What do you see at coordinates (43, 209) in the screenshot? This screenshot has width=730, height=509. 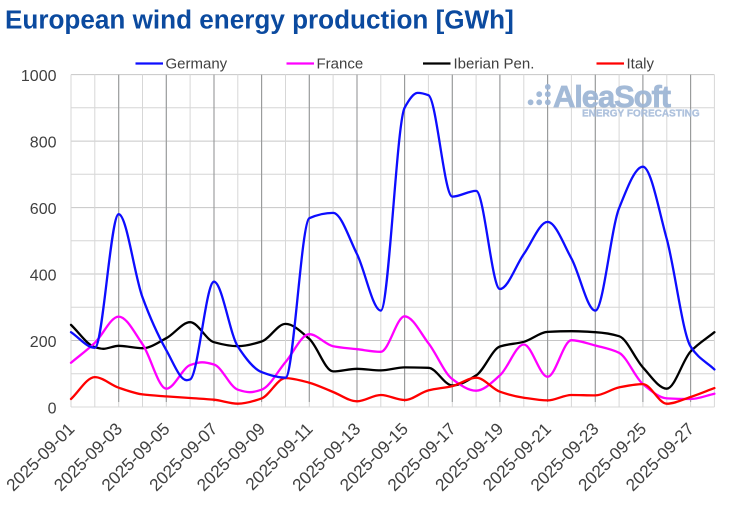 I see `svg-text: 600` at bounding box center [43, 209].